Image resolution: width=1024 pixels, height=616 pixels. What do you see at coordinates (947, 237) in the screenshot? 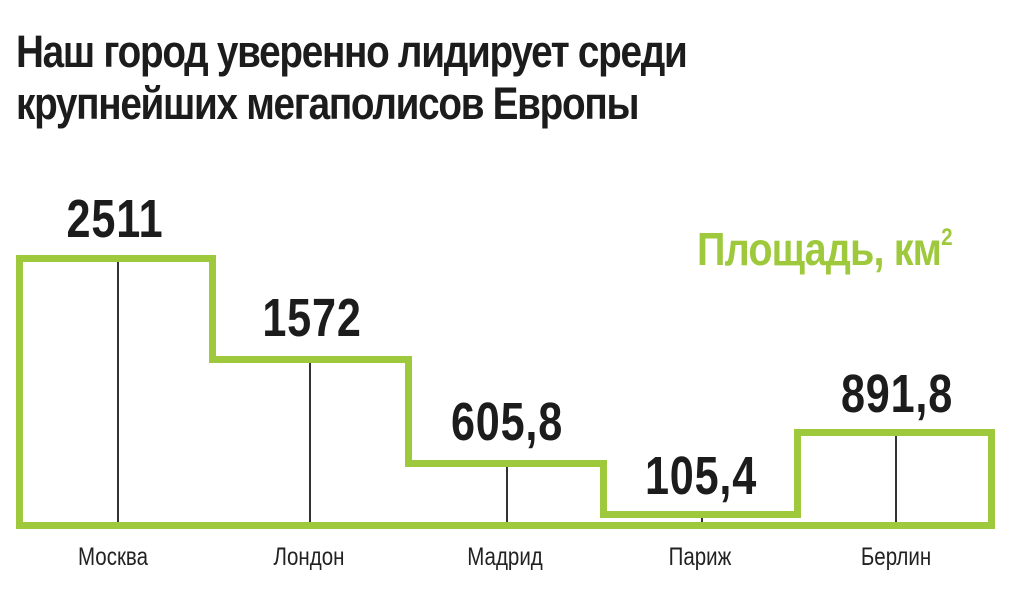
I see `legend-superscript: 2` at bounding box center [947, 237].